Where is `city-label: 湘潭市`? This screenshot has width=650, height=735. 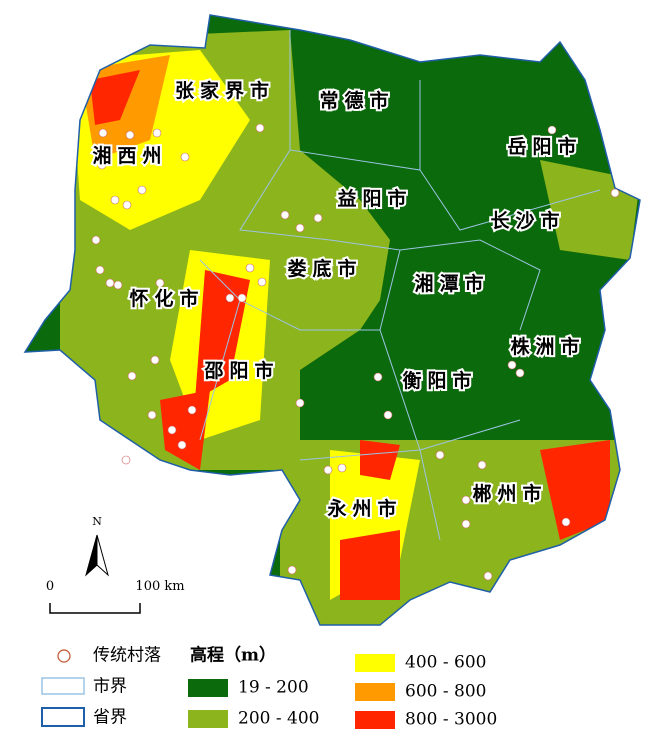 city-label: 湘潭市 is located at coordinates (451, 283).